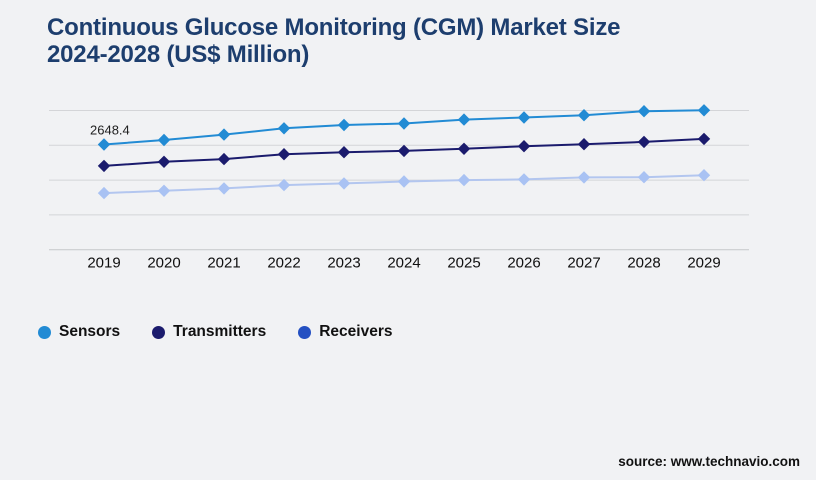  Describe the element at coordinates (159, 332) in the screenshot. I see `legend-marker-transmitters-icon` at that location.